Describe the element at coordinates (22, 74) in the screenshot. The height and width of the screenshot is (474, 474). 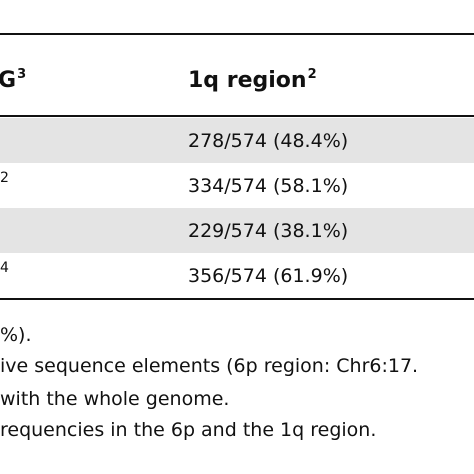
I see `column-header-left-superscript: 3` at that location.